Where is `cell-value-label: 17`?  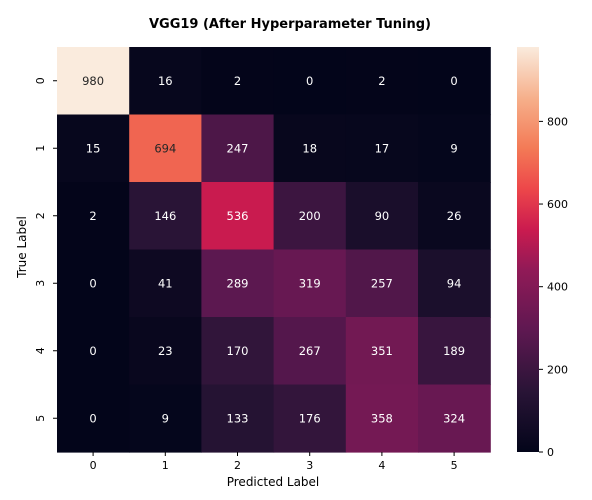
cell-value-label: 17 is located at coordinates (382, 148).